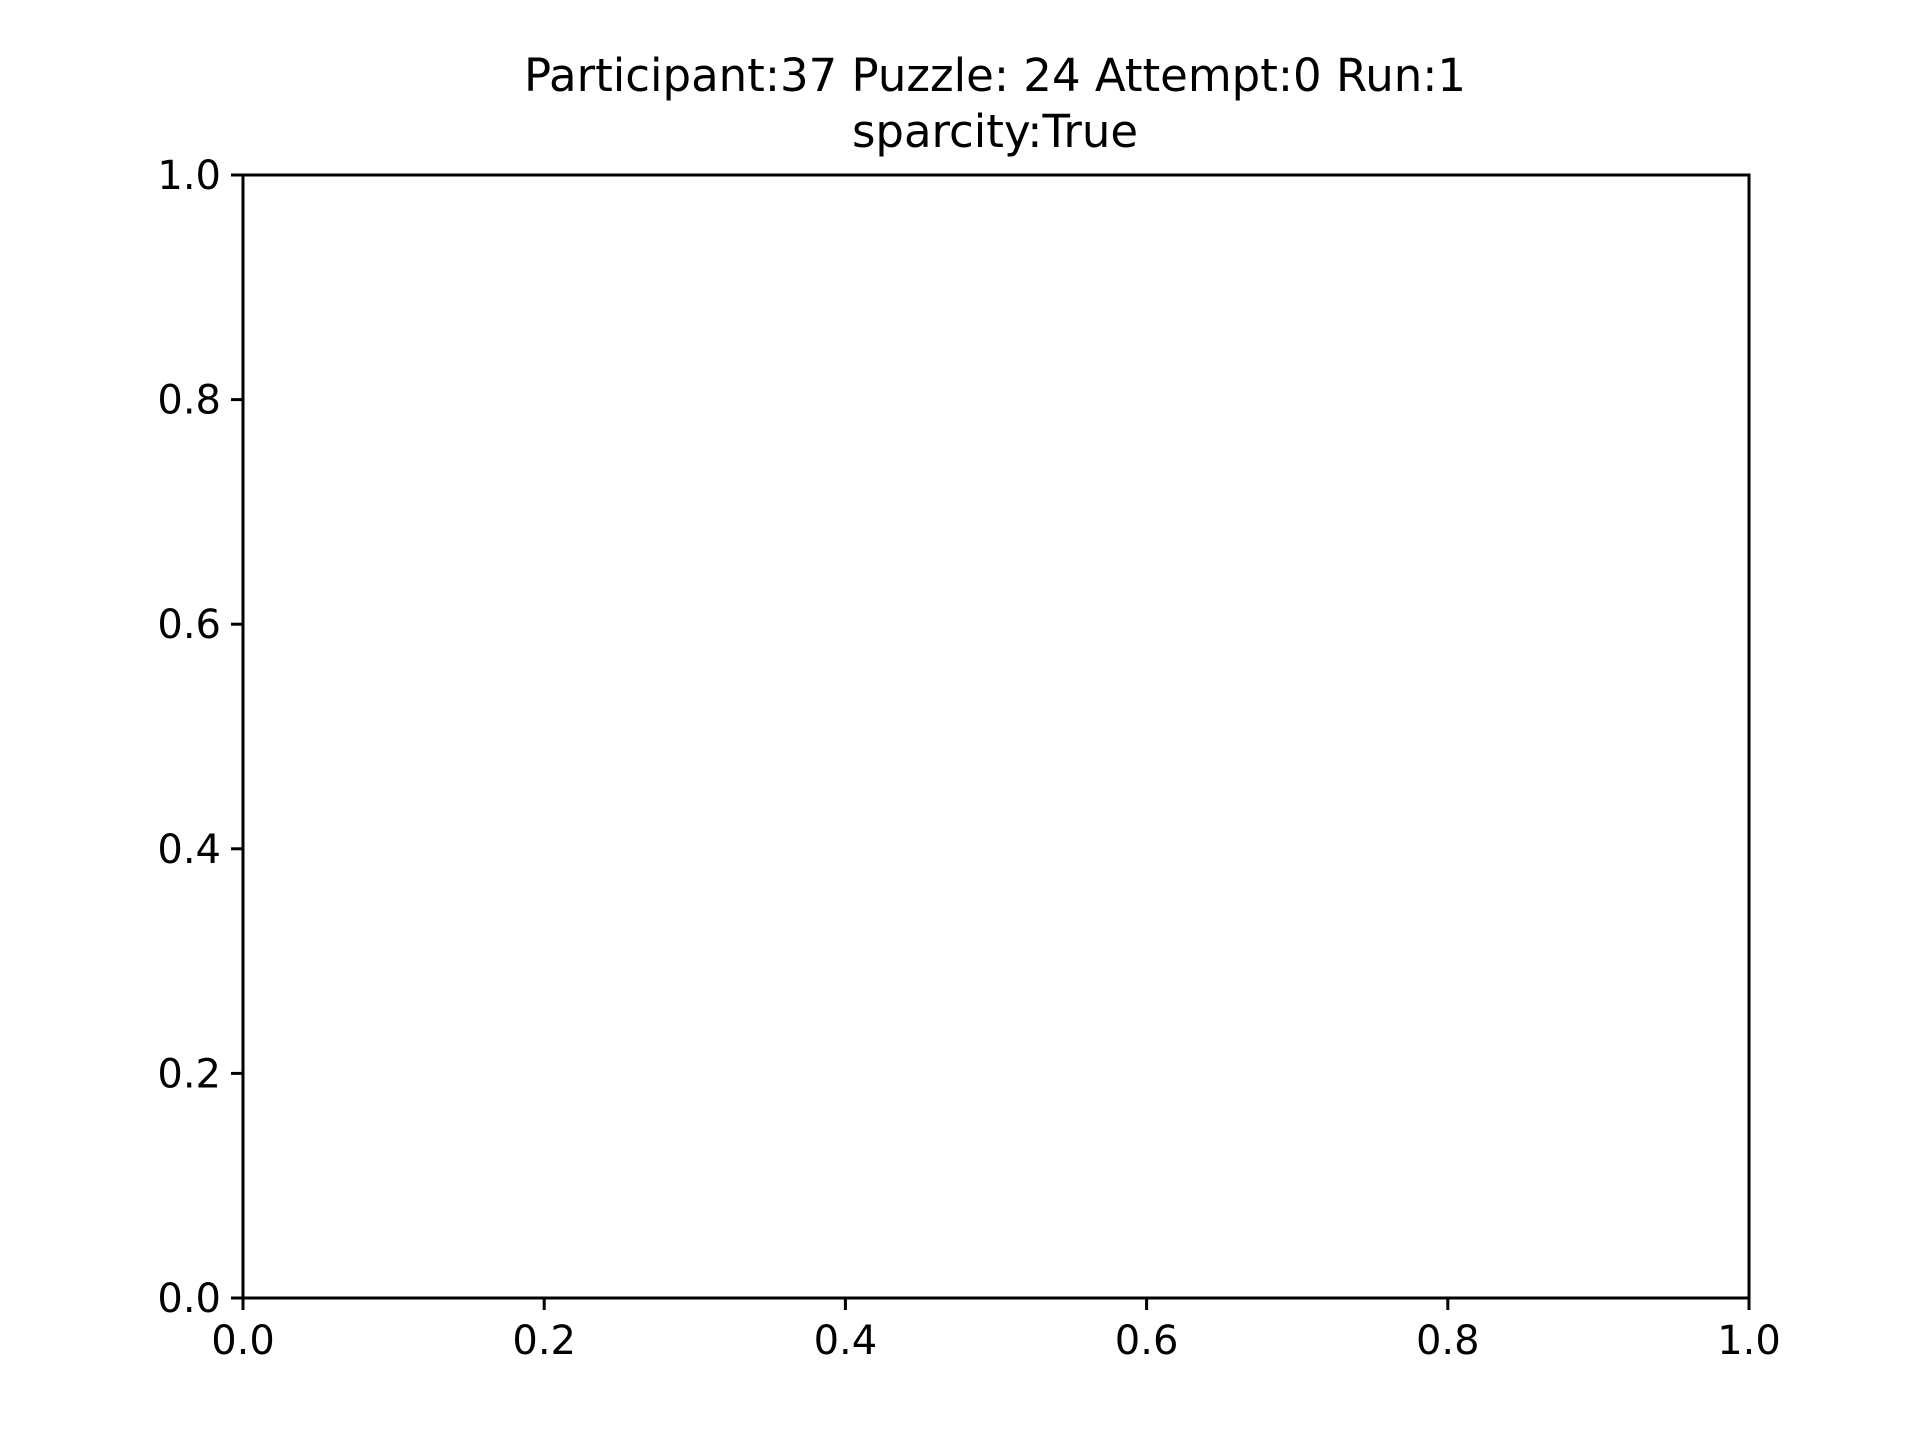 Image resolution: width=1920 pixels, height=1440 pixels. I want to click on x-tick-label: 0.2, so click(544, 1341).